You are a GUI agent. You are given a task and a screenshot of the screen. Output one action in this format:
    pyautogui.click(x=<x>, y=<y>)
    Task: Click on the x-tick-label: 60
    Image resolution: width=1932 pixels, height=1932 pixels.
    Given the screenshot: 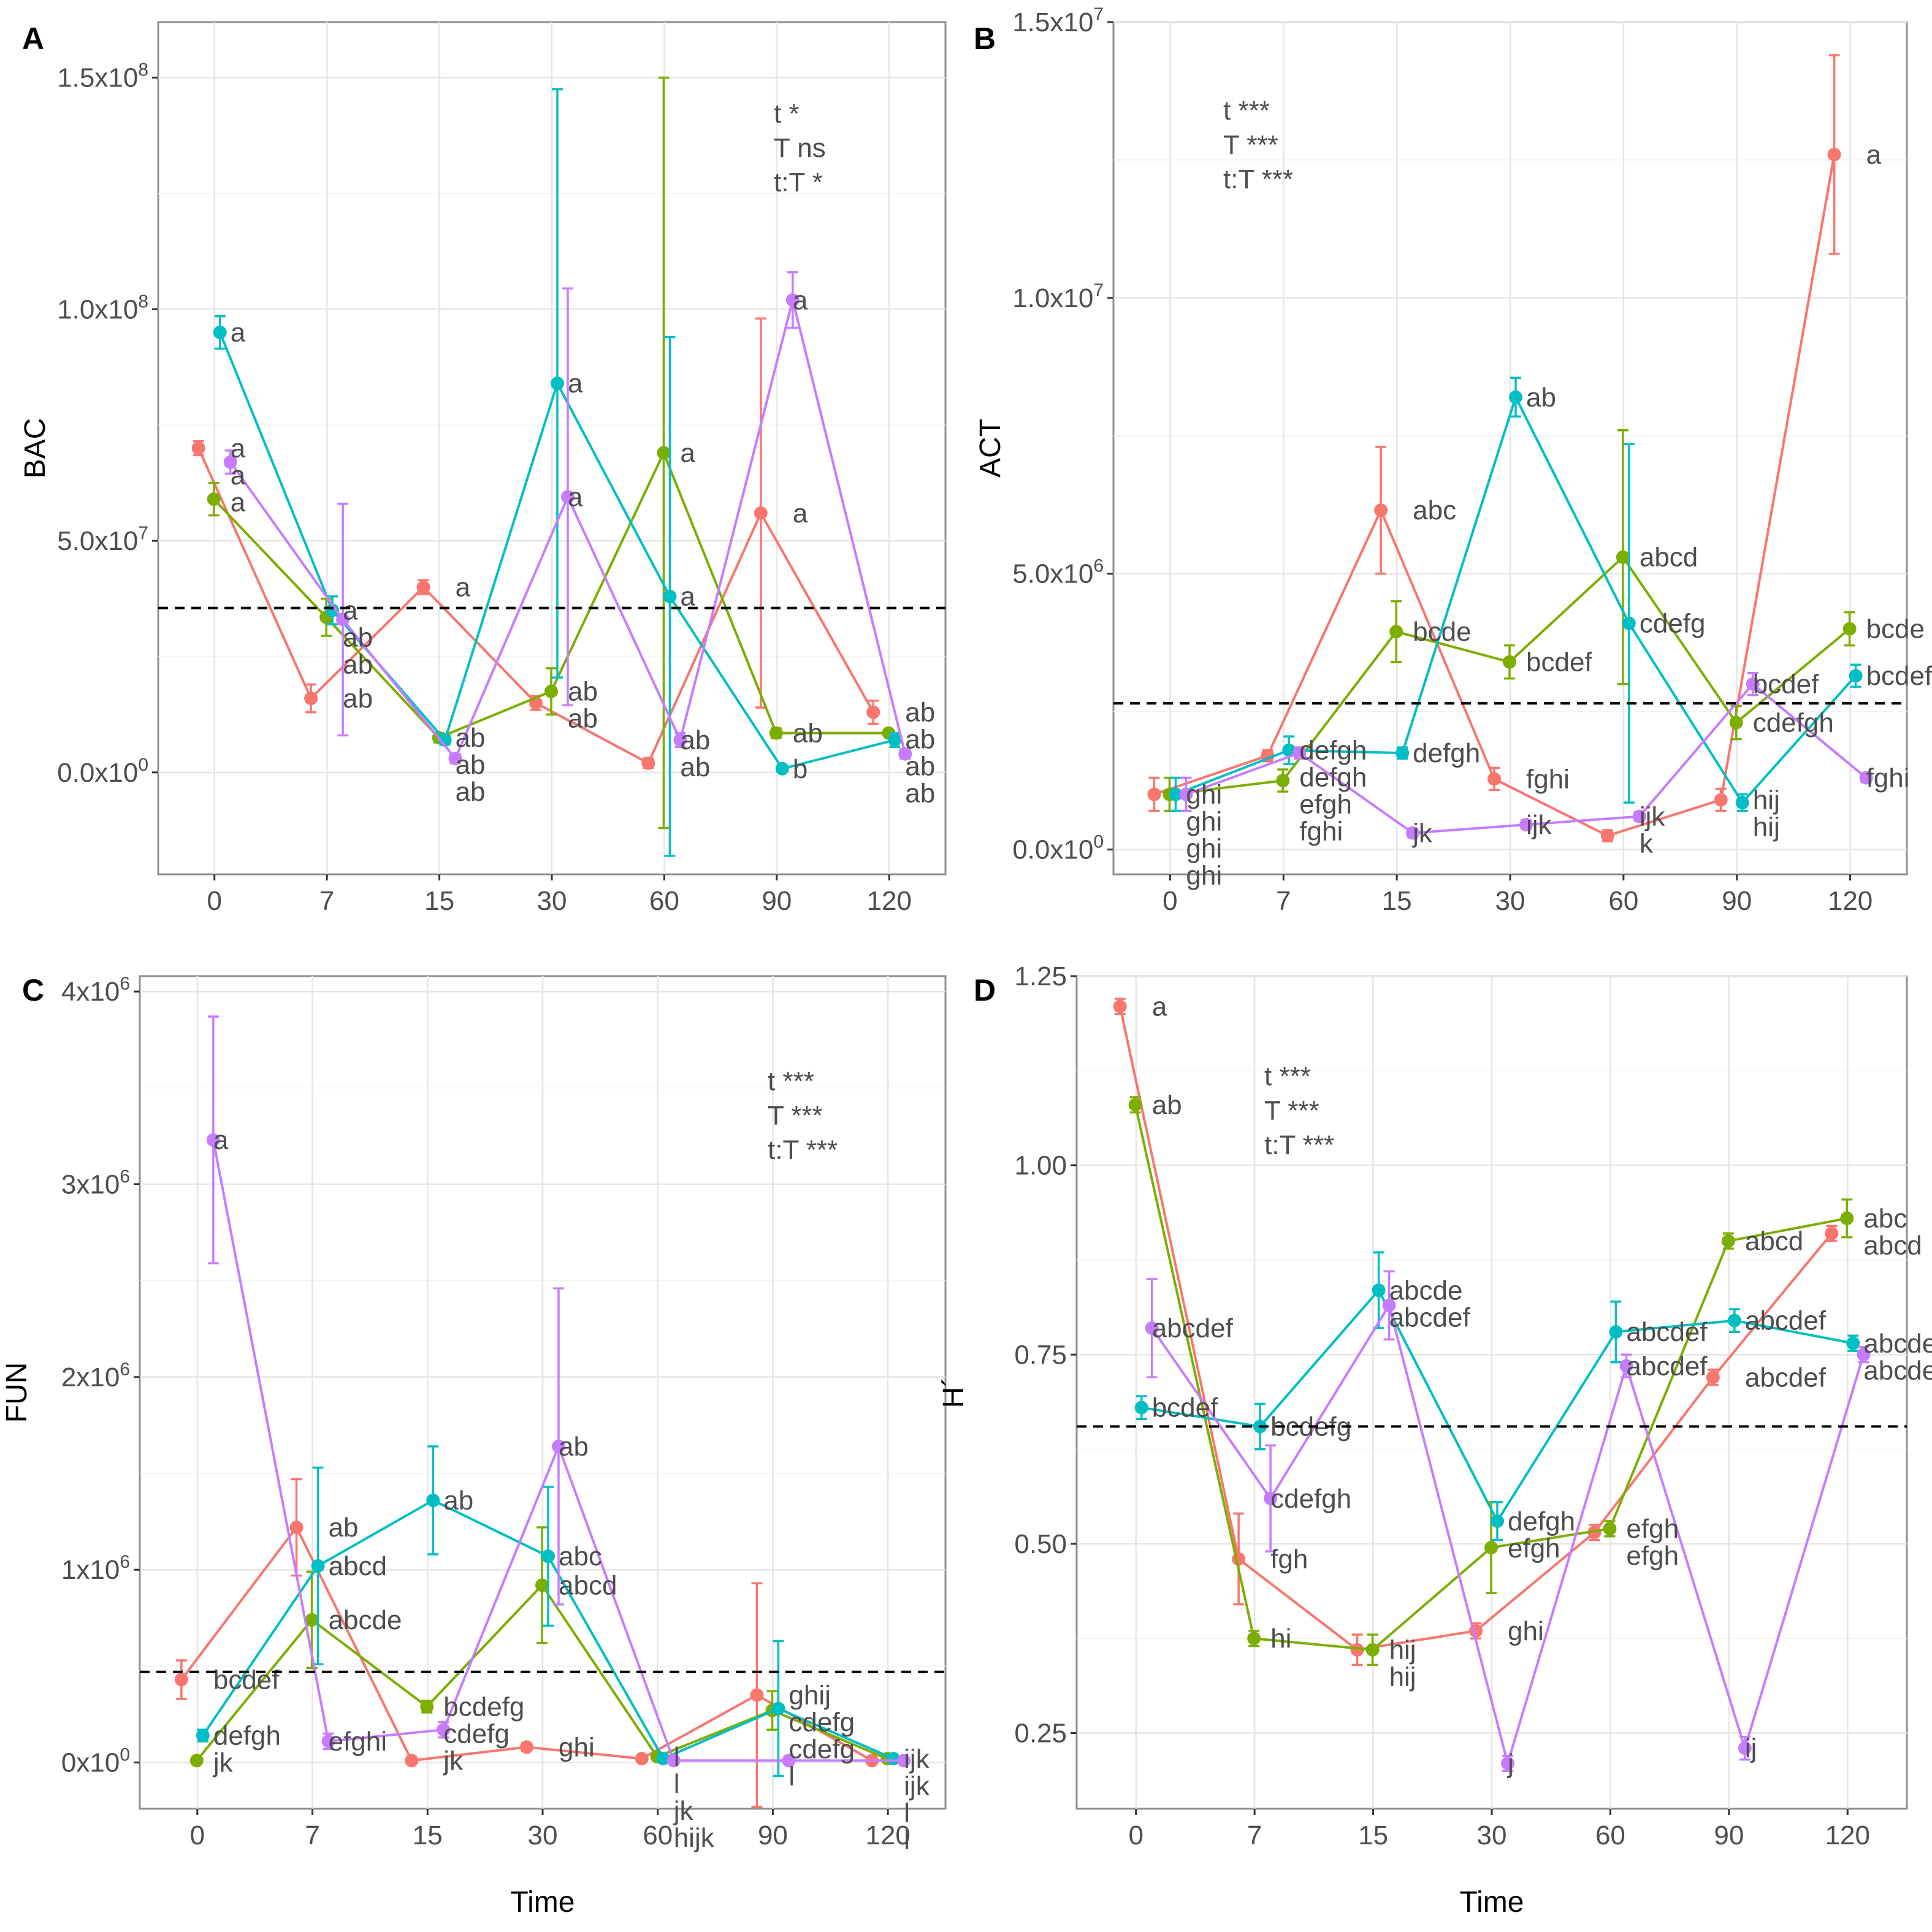 What is the action you would take?
    pyautogui.click(x=658, y=1835)
    